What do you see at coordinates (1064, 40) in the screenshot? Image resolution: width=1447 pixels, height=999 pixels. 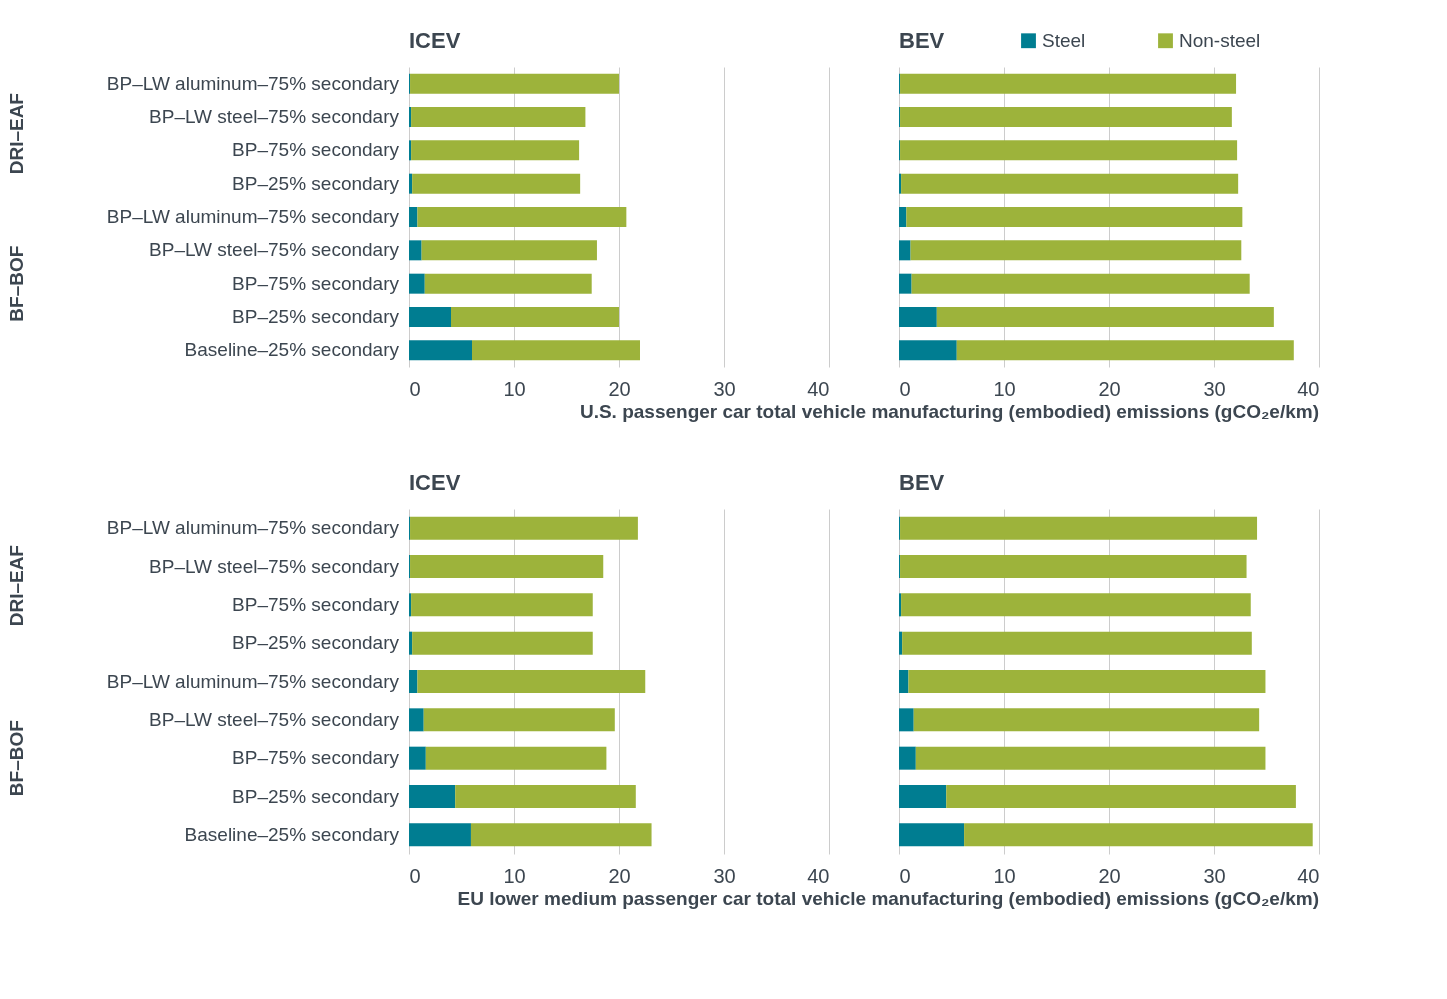 I see `legend-label: Steel` at bounding box center [1064, 40].